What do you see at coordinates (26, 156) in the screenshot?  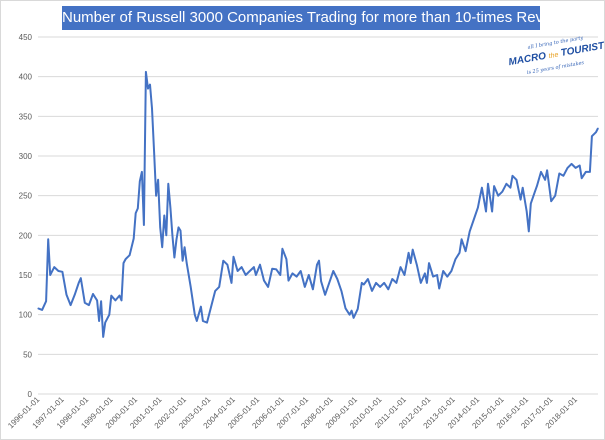 I see `y-tick-label-300: 300` at bounding box center [26, 156].